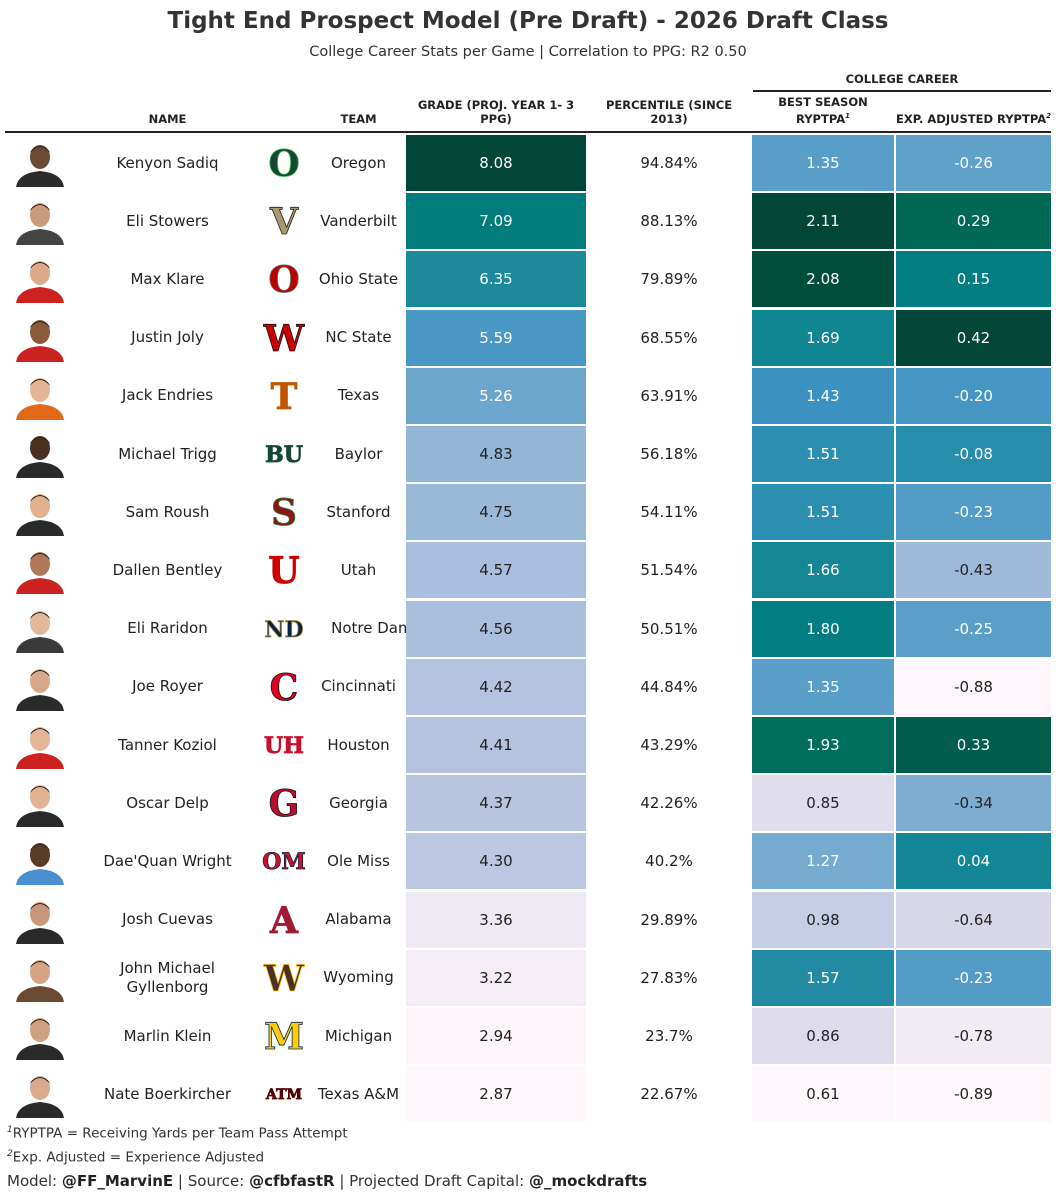 Image resolution: width=1056 pixels, height=1200 pixels. I want to click on svg-text: W, so click(284, 339).